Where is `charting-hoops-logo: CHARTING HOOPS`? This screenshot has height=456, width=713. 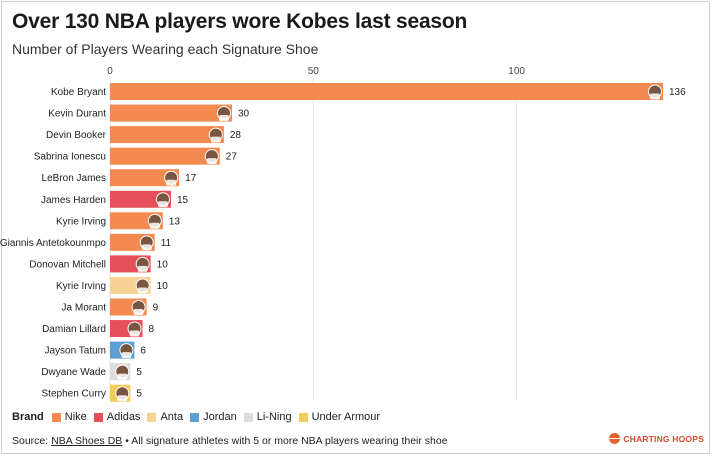 charting-hoops-logo: CHARTING HOOPS is located at coordinates (655, 438).